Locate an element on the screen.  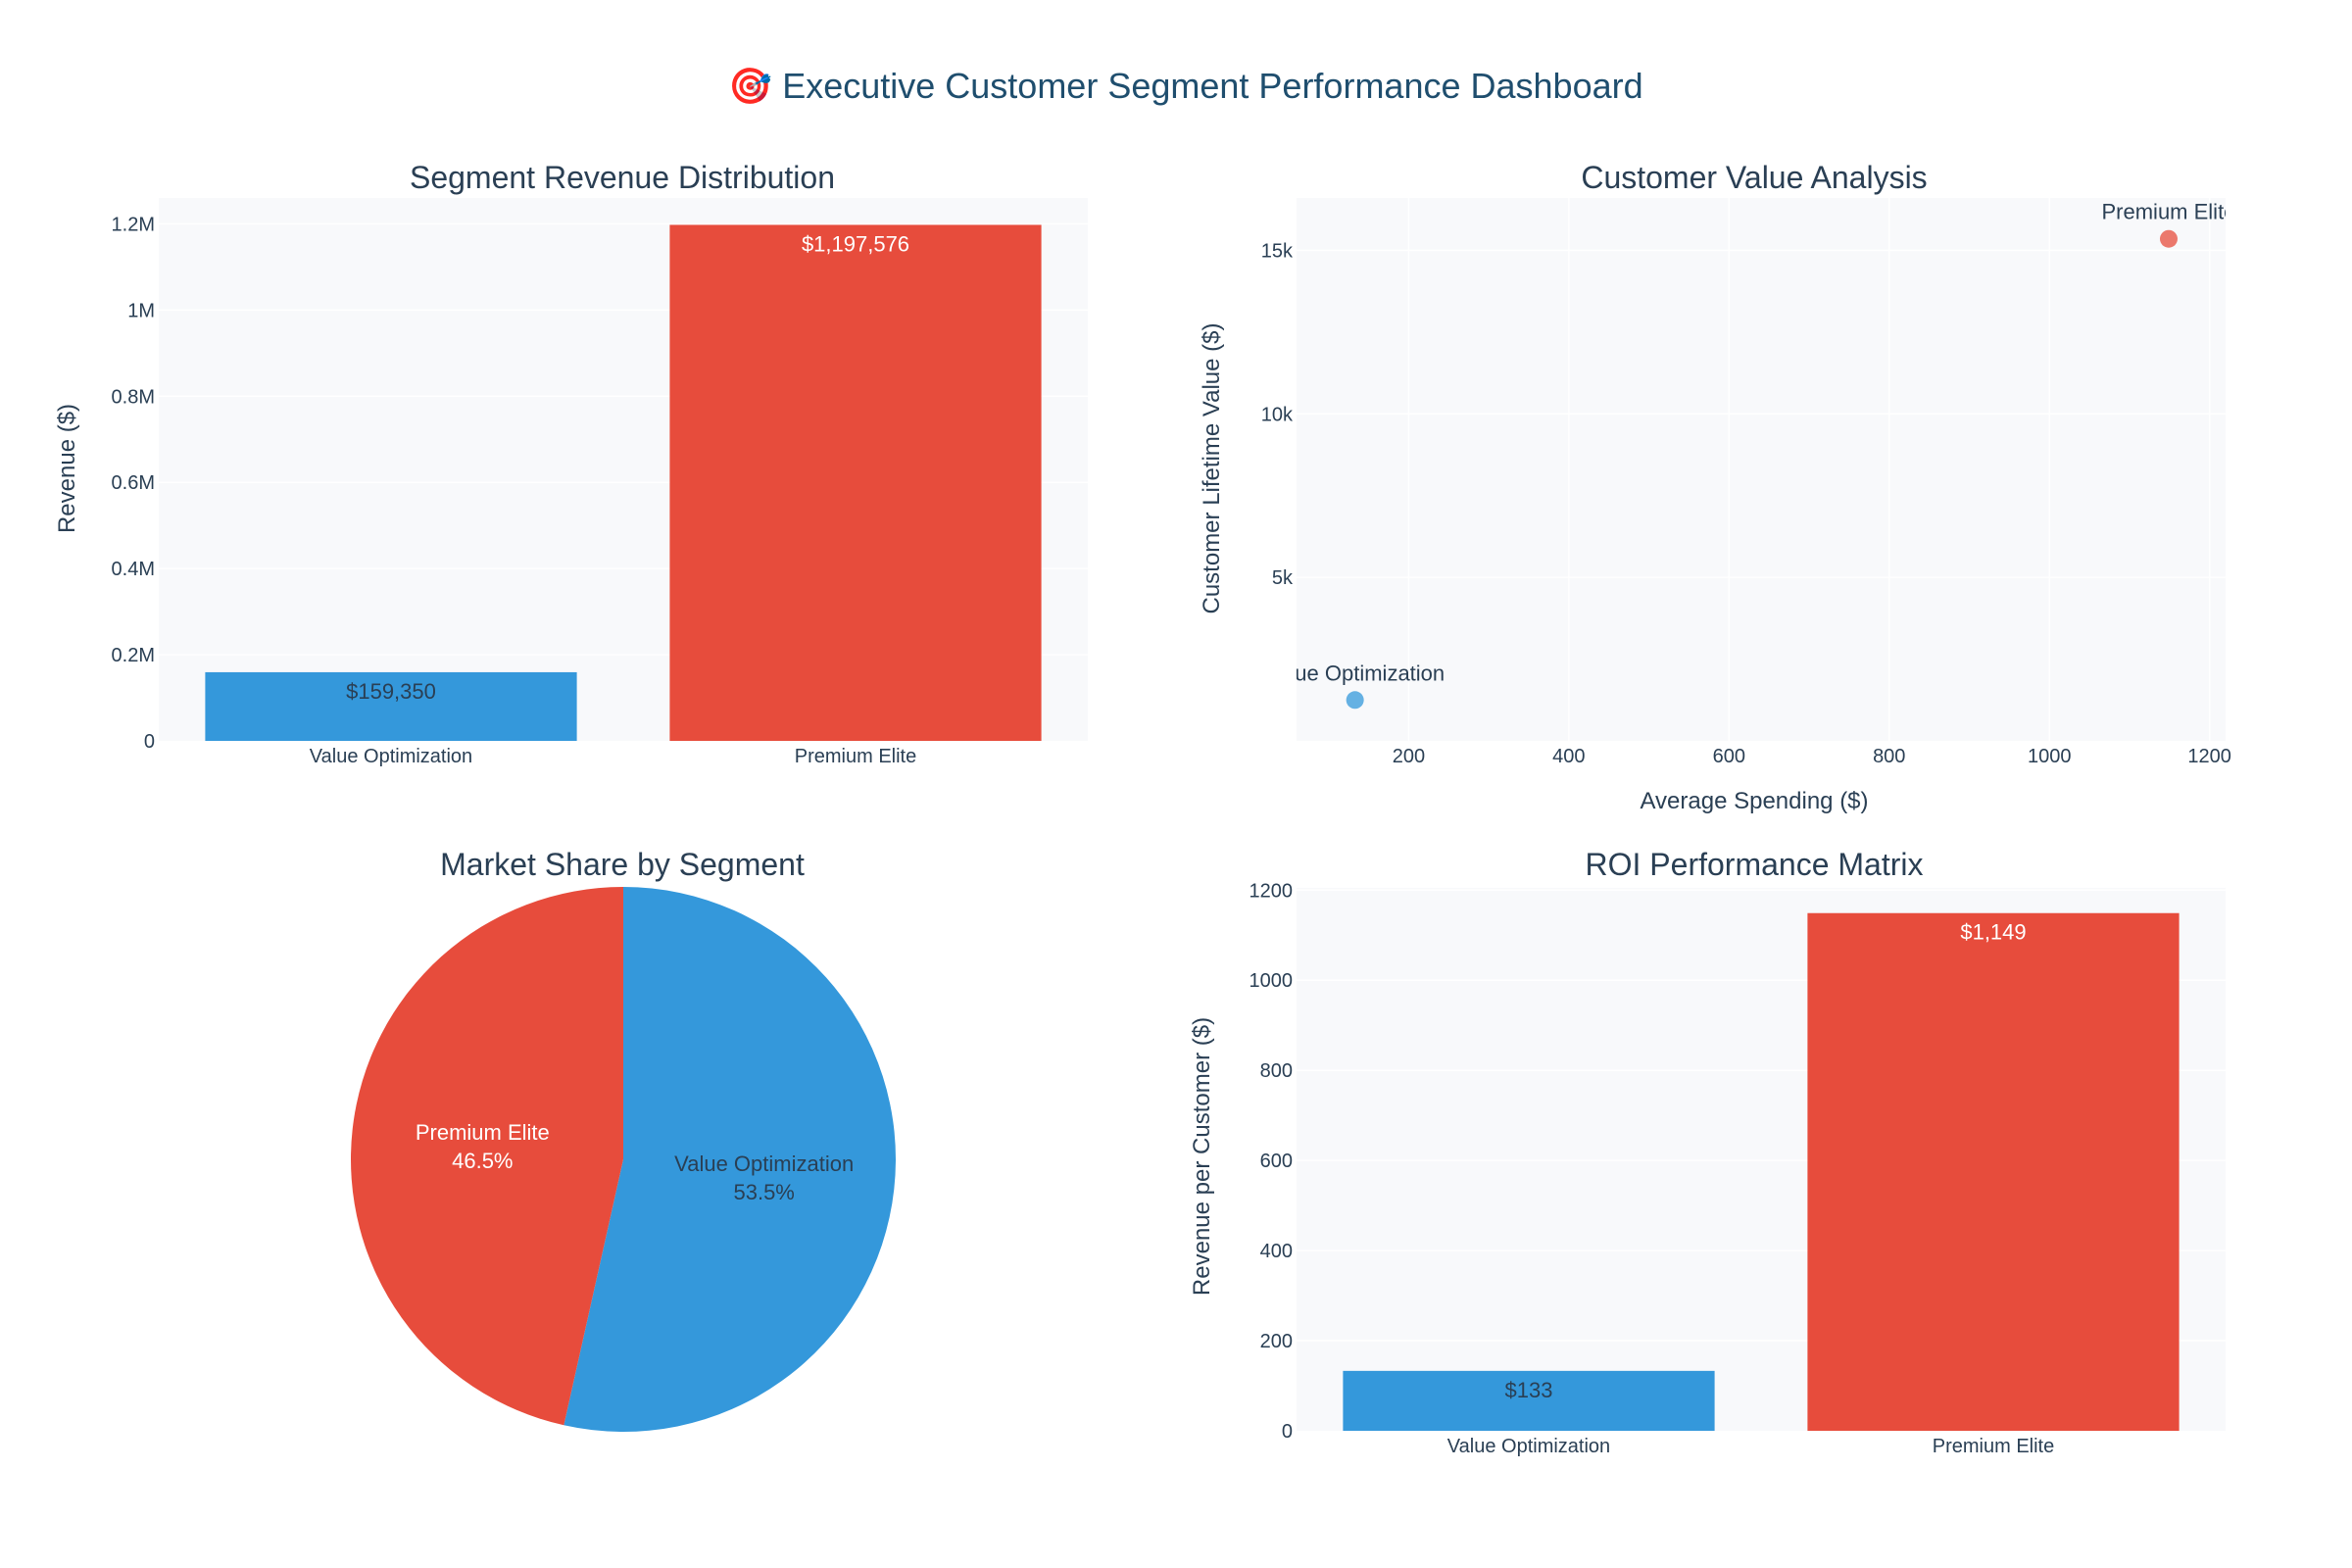
share-slice-percent: 46.5% is located at coordinates (482, 1161).